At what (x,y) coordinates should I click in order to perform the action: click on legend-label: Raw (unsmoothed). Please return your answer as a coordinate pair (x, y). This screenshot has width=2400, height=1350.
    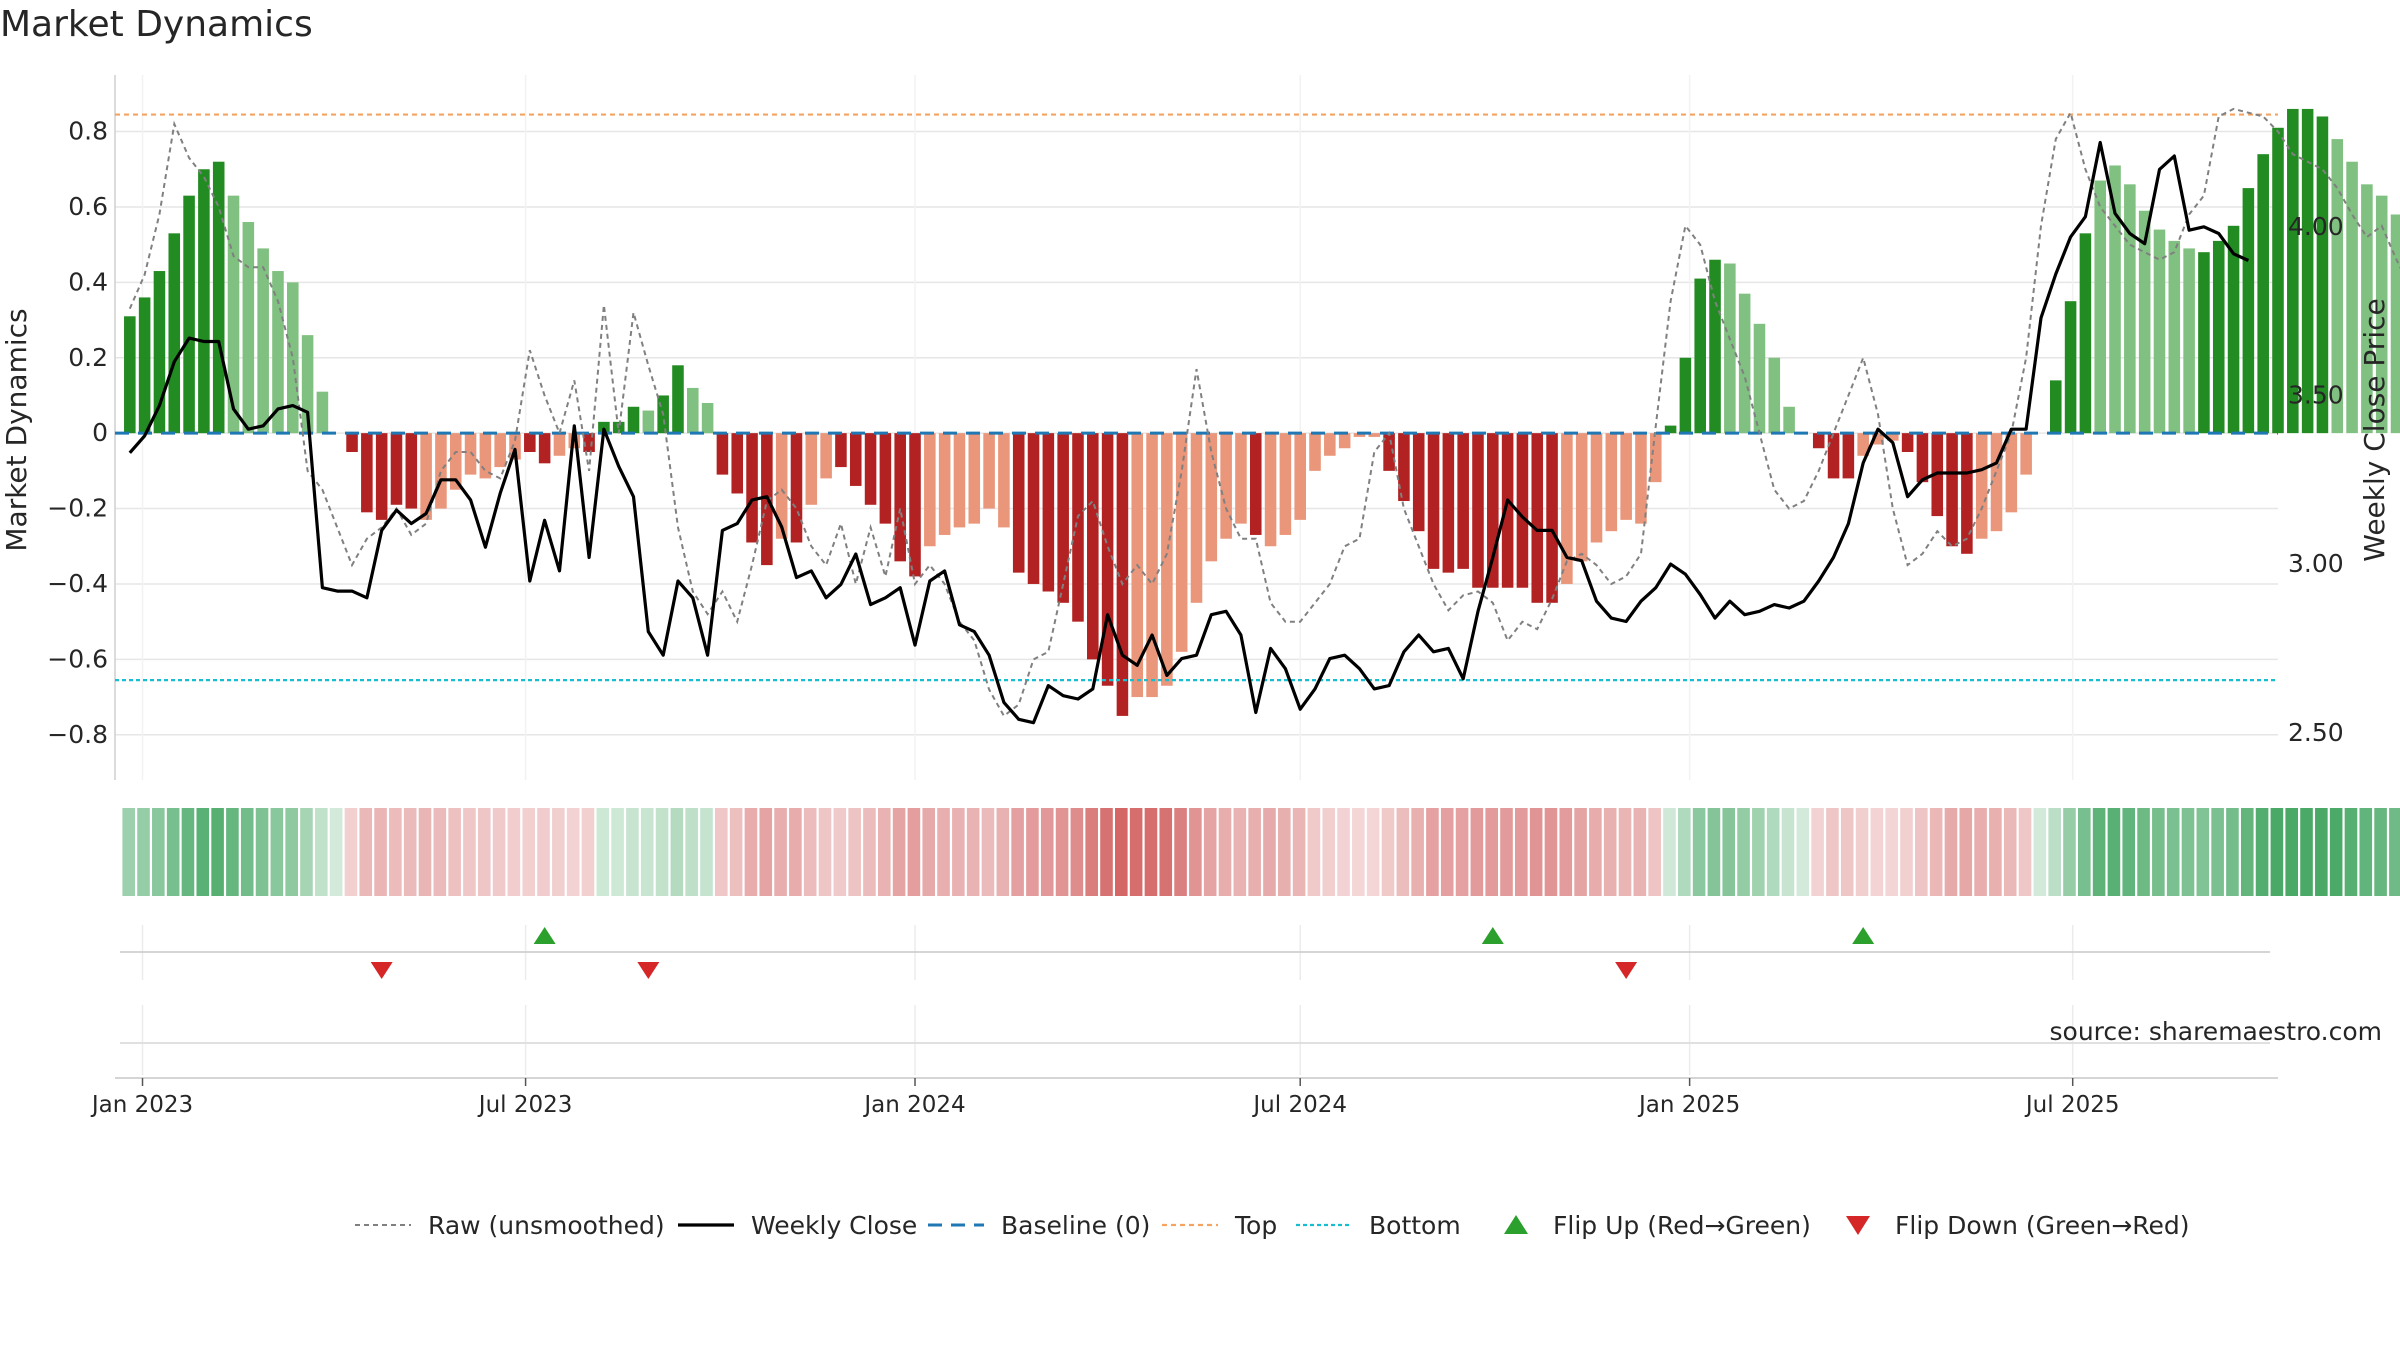
    Looking at the image, I should click on (546, 1225).